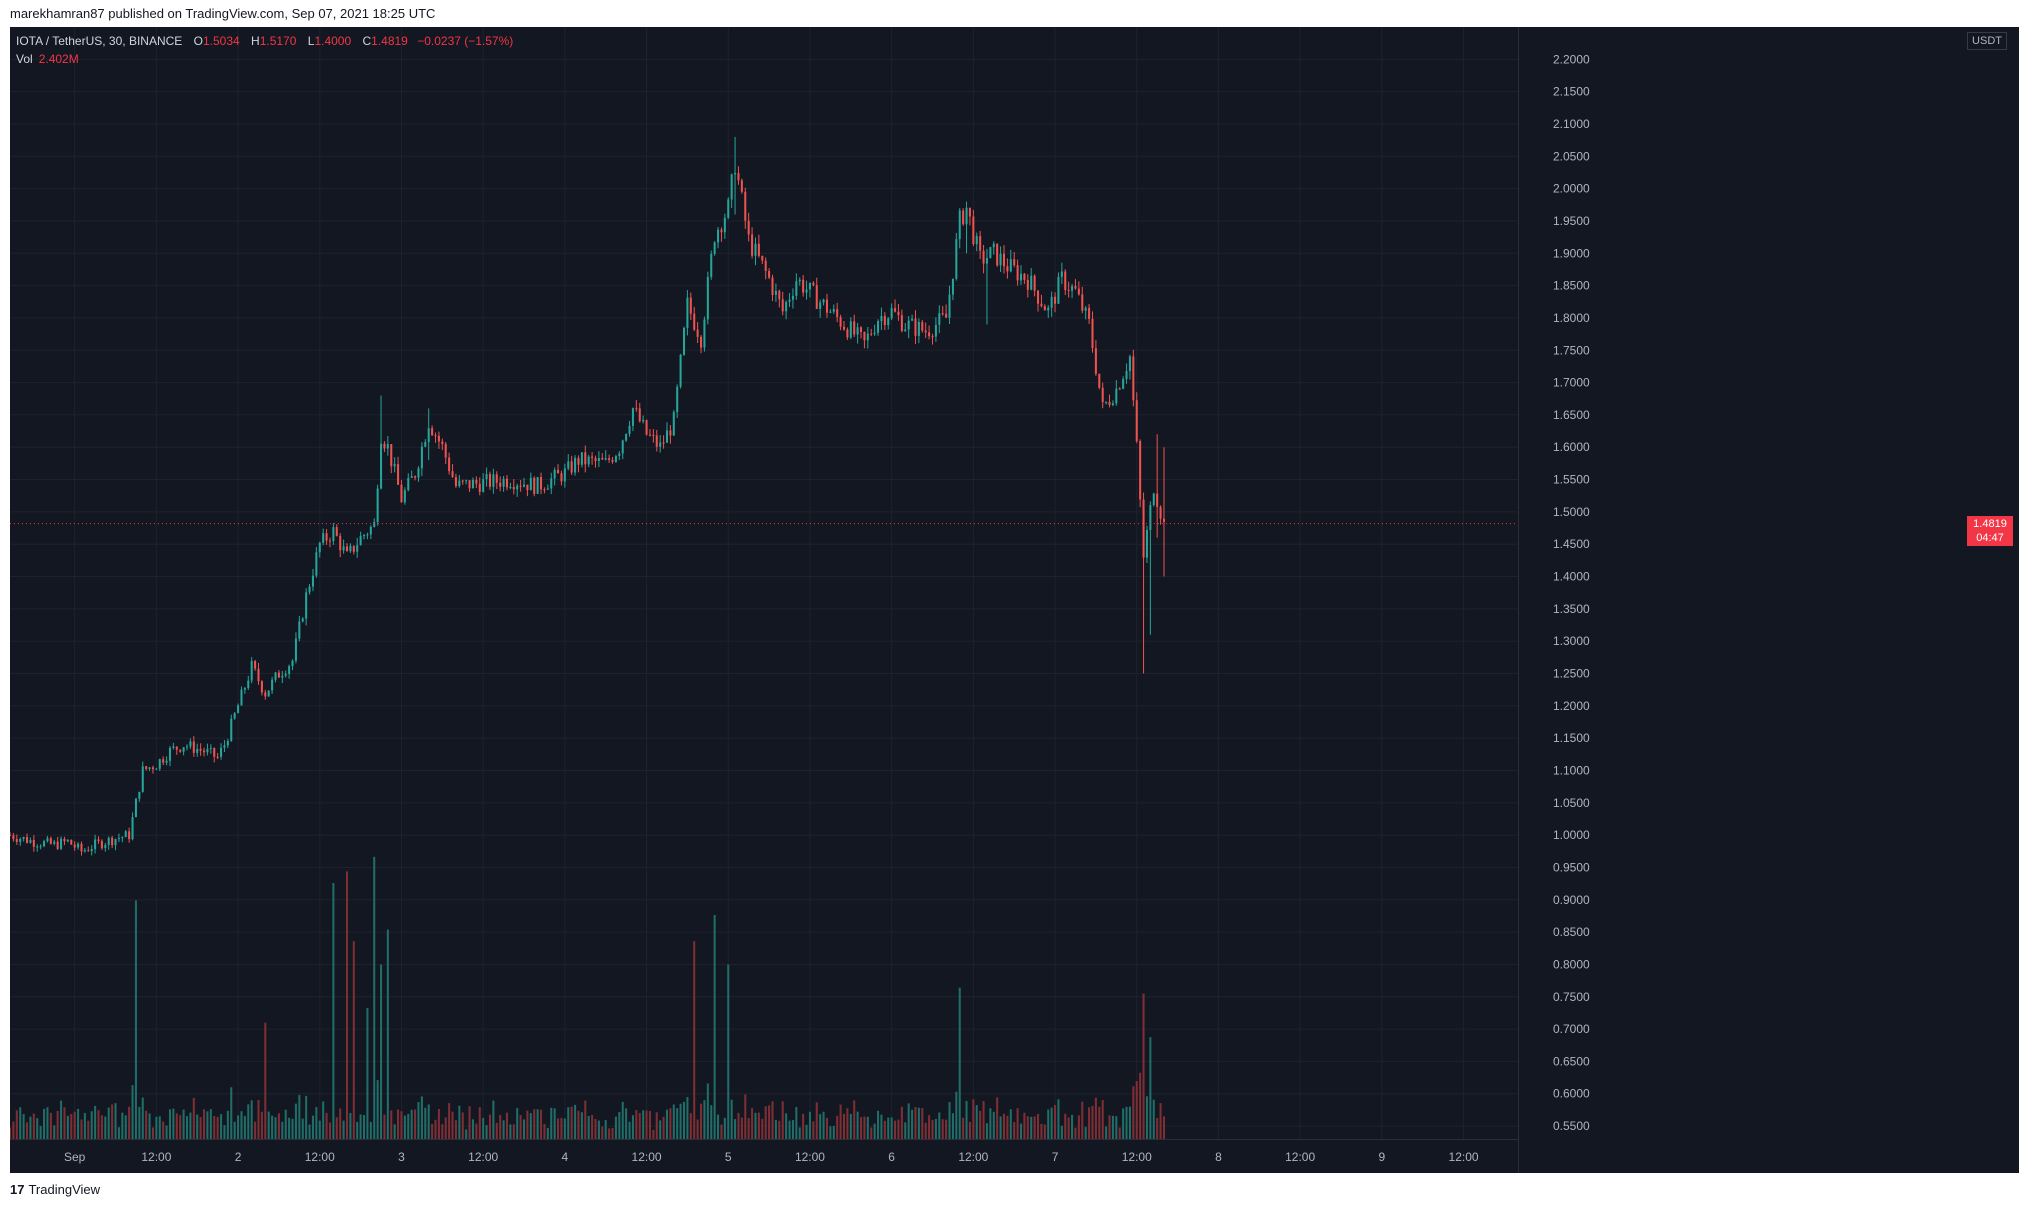 The image size is (2029, 1208). What do you see at coordinates (728, 1157) in the screenshot?
I see `time-tick-label: 5` at bounding box center [728, 1157].